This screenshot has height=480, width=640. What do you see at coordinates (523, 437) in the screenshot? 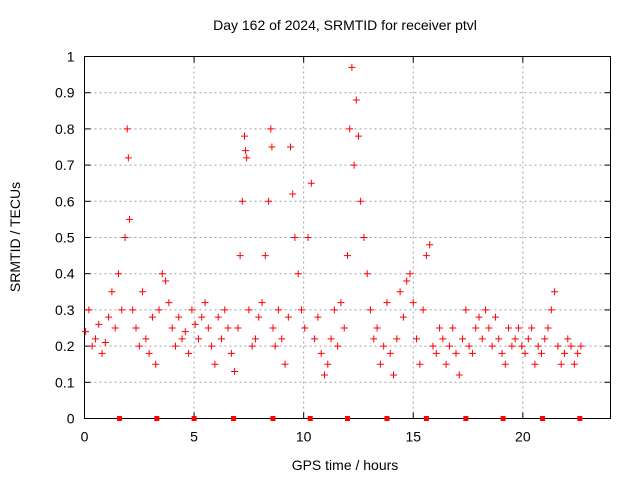
I see `x-tick-label: 20` at bounding box center [523, 437].